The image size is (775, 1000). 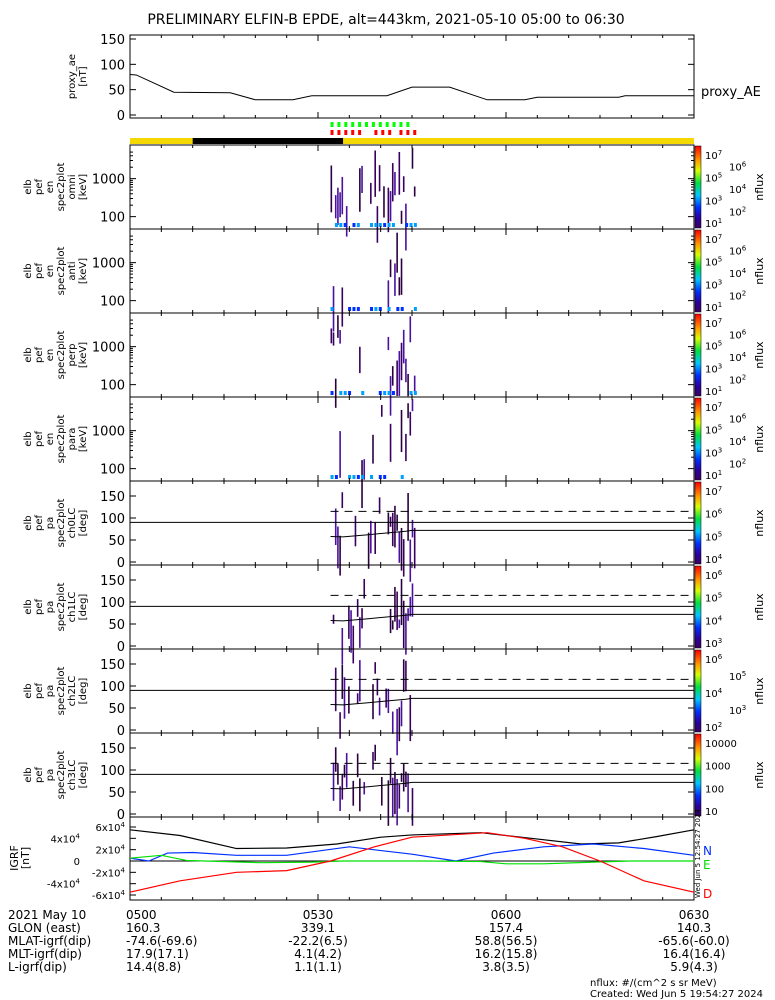 What do you see at coordinates (411, 859) in the screenshot?
I see `igrf-E-line` at bounding box center [411, 859].